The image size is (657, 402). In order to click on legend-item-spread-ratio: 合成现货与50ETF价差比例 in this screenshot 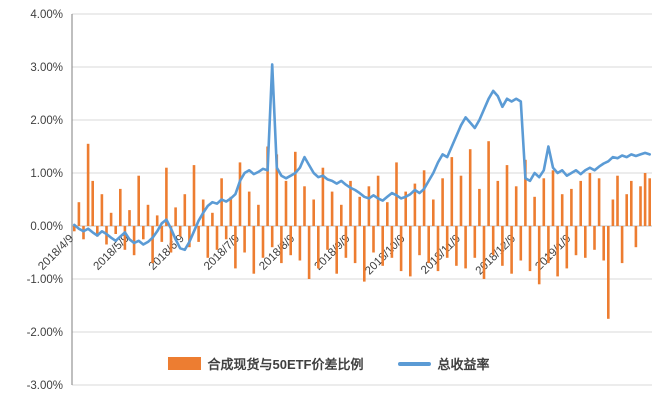, I will do `click(265, 363)`.